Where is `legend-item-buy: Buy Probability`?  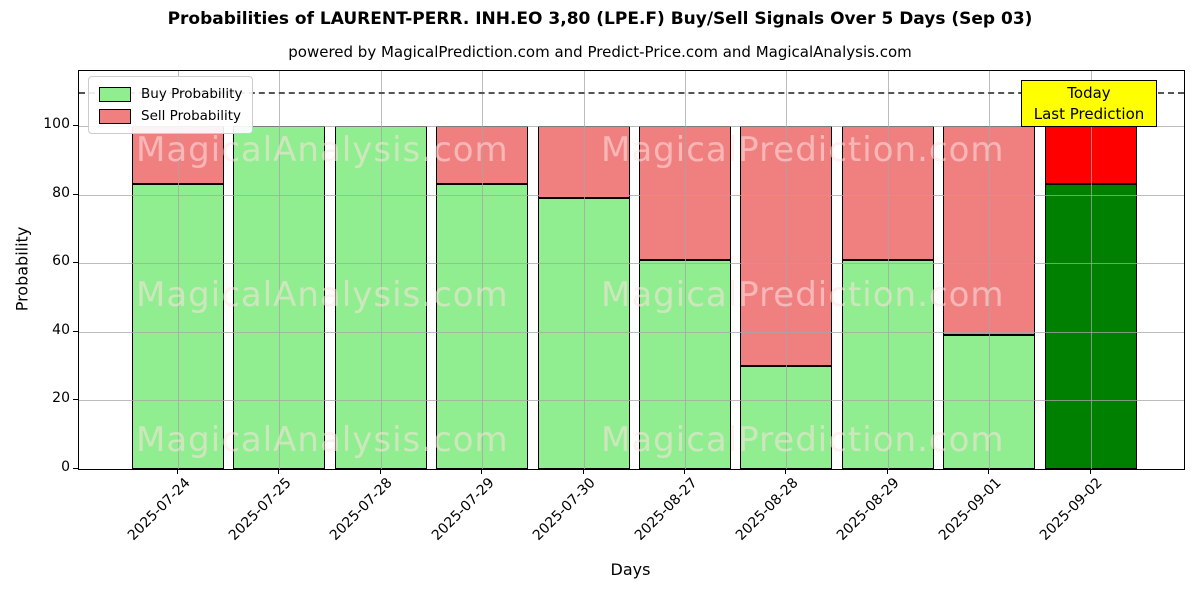 legend-item-buy: Buy Probability is located at coordinates (170, 94).